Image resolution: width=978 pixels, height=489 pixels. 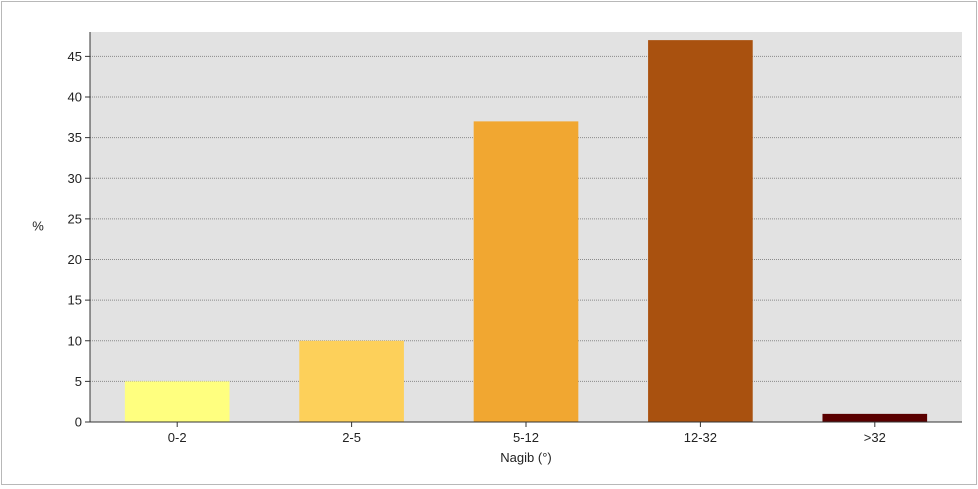 I want to click on y-tick-label: 35, so click(x=75, y=137).